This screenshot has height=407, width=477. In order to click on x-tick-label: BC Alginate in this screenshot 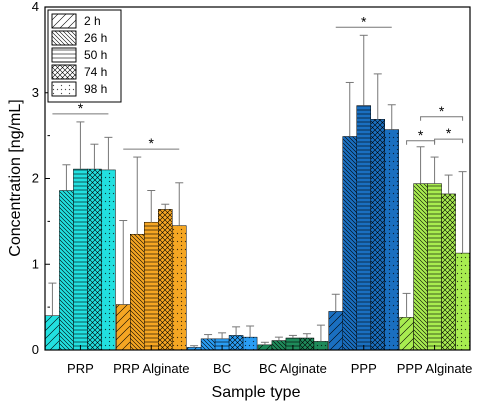, I will do `click(293, 368)`.